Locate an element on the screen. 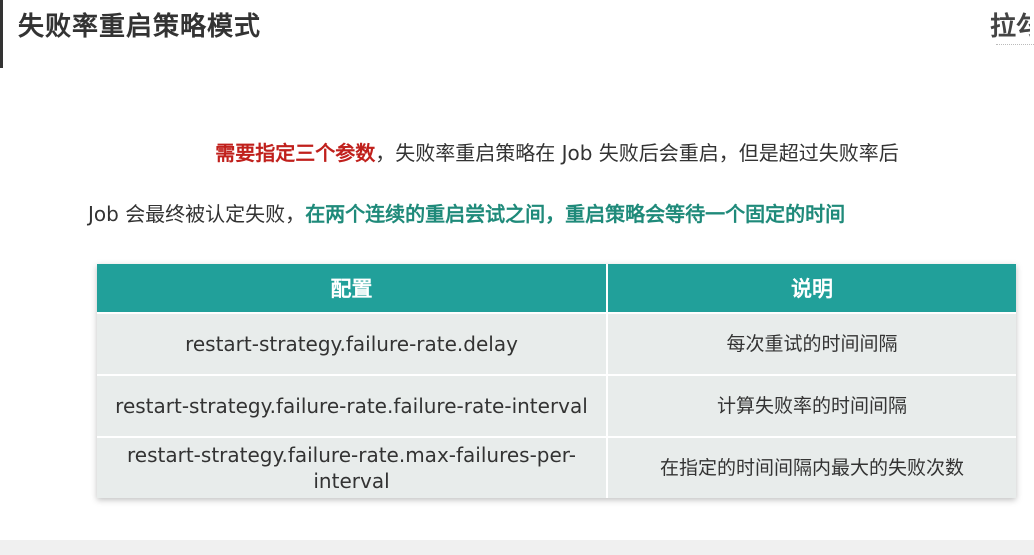 This screenshot has width=1034, height=555. intro-line-1: 需要指定三个参数，失败率重启策略在 Job 失败后会重启，但是超过失败率后 is located at coordinates (517, 151).